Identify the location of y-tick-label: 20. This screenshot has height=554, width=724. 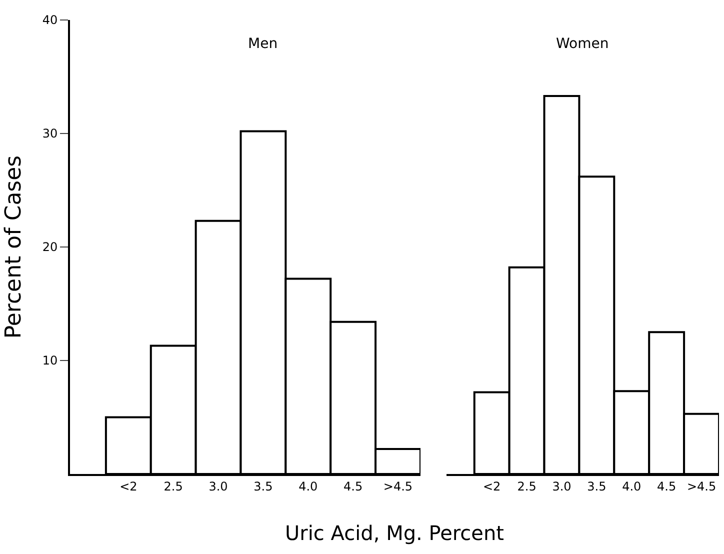
(50, 247).